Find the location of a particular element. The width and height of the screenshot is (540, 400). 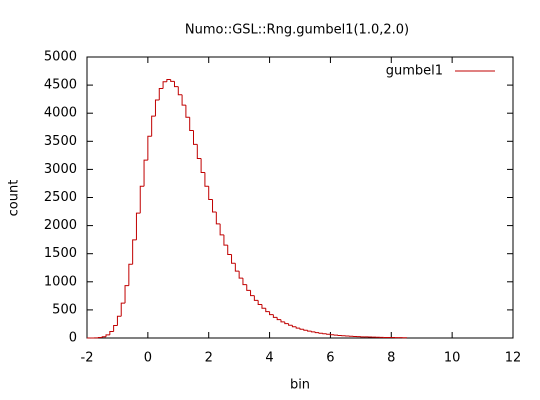

y-tick-label: 1000 is located at coordinates (60, 281).